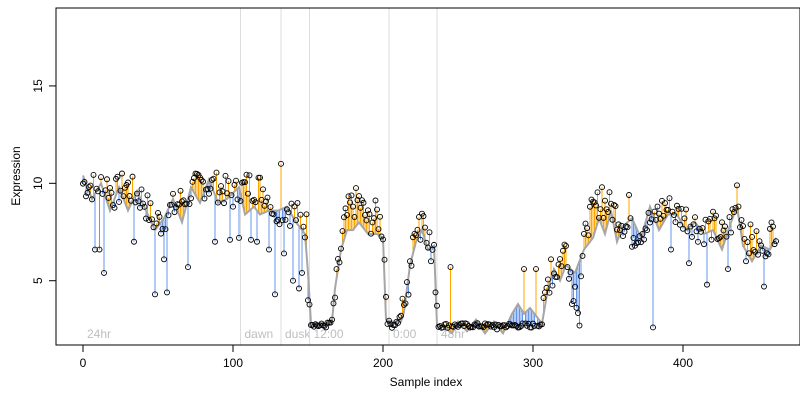  What do you see at coordinates (38, 183) in the screenshot?
I see `y-tick-label: 10` at bounding box center [38, 183].